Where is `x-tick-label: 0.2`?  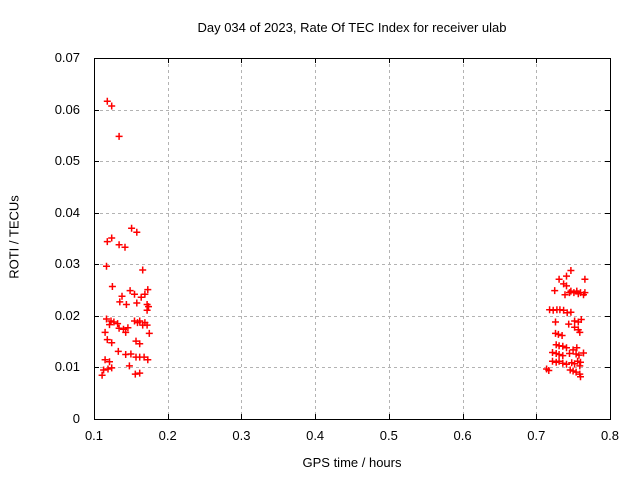
x-tick-label: 0.2 is located at coordinates (167, 435).